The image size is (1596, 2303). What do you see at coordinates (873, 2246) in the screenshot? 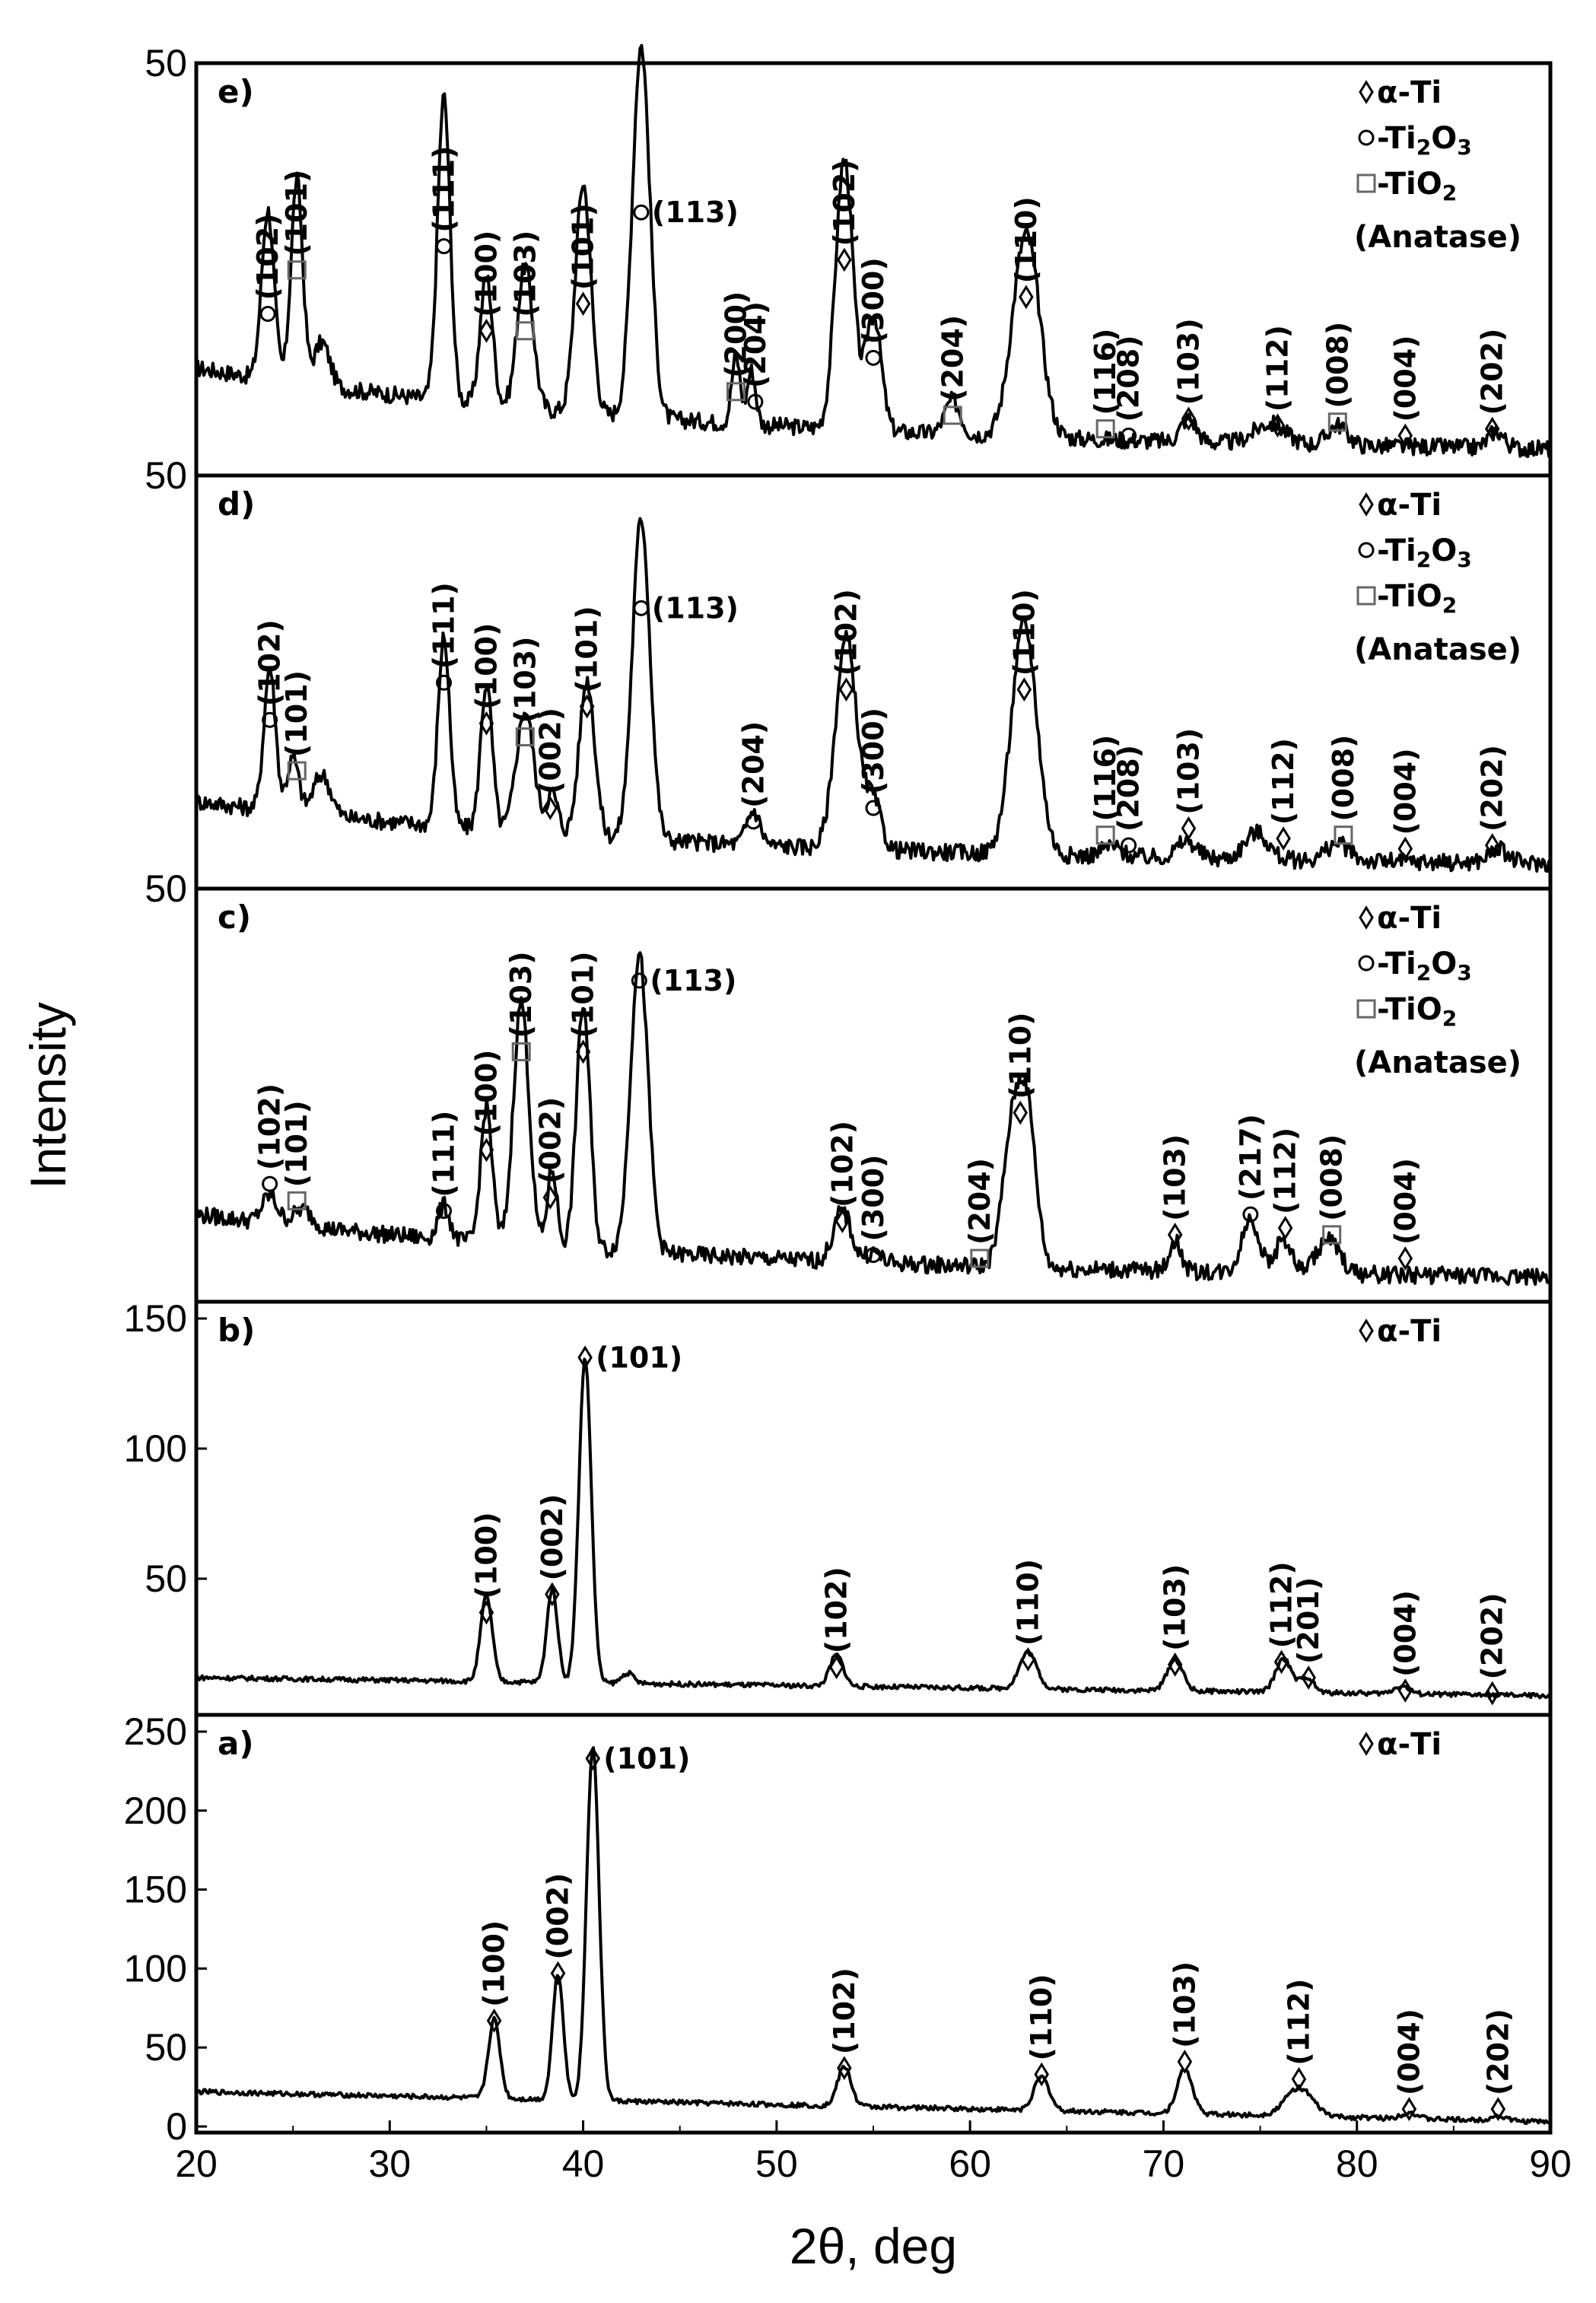
I see `x-axis-title: 2θ, deg` at bounding box center [873, 2246].